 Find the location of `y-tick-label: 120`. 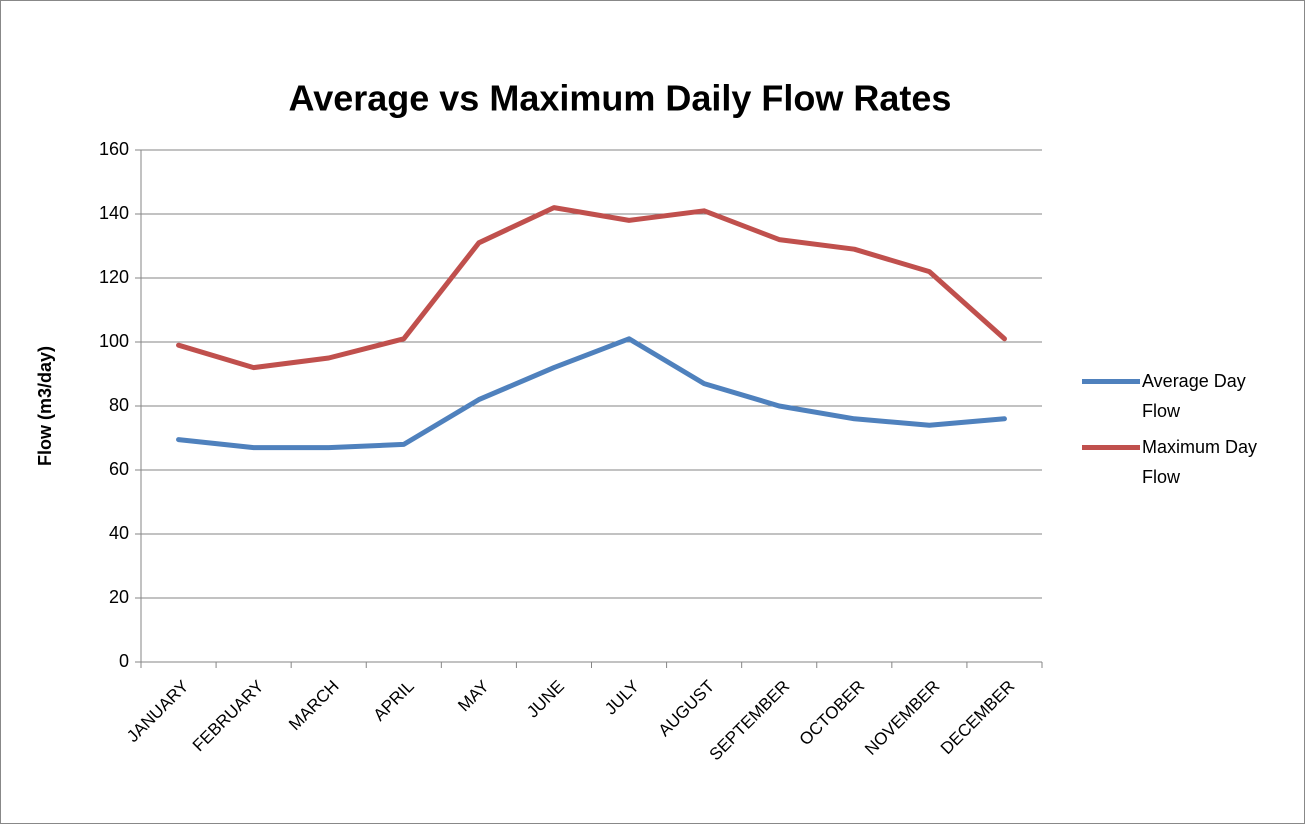

y-tick-label: 120 is located at coordinates (114, 277).